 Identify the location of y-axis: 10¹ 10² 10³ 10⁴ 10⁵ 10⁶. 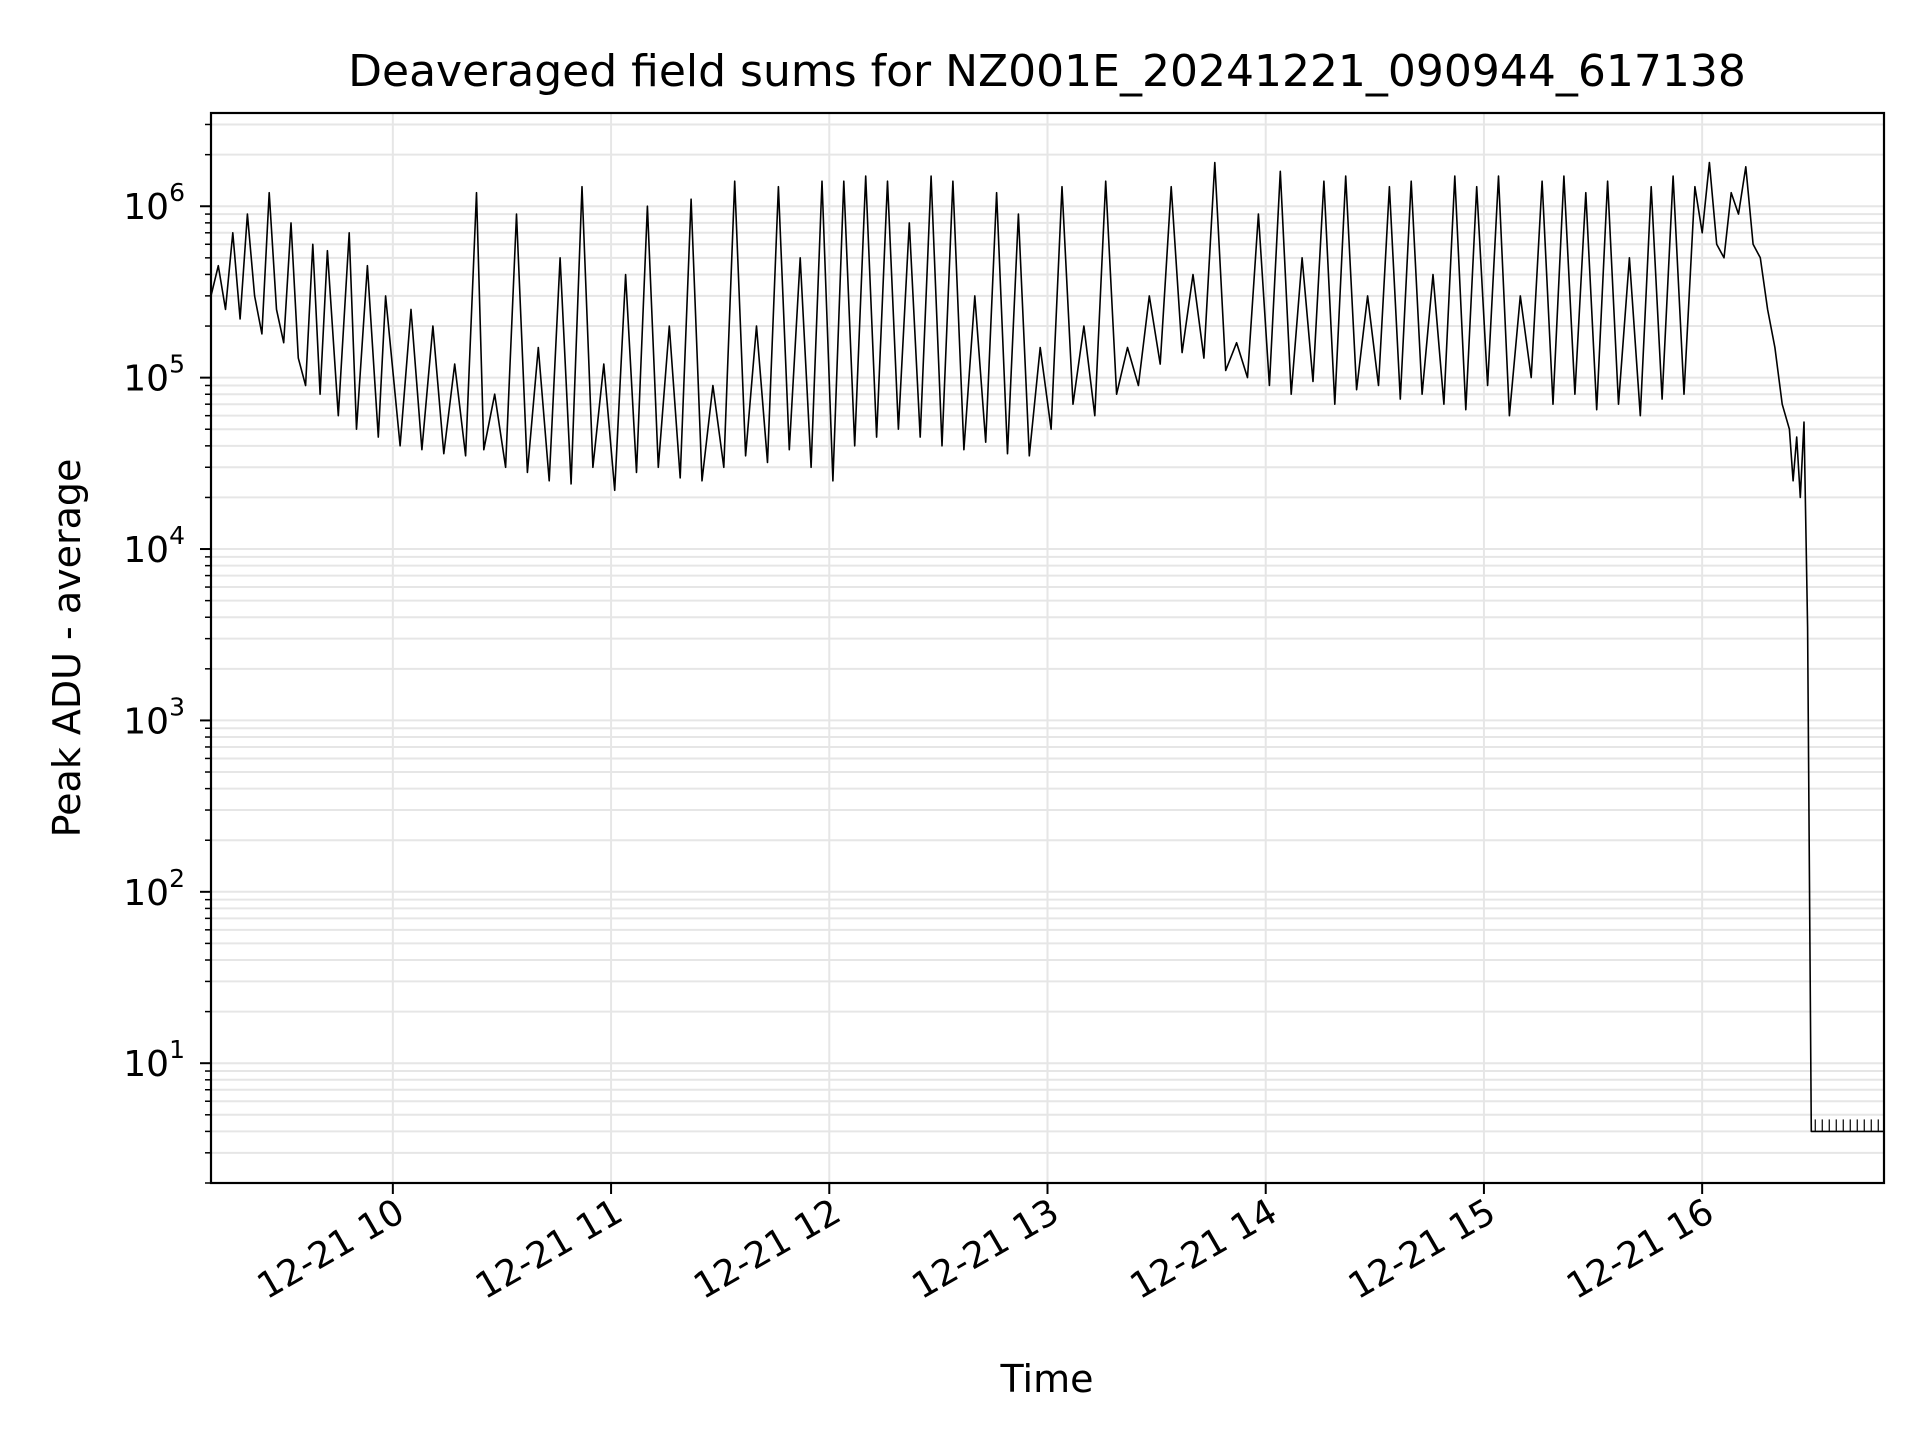
(167, 653).